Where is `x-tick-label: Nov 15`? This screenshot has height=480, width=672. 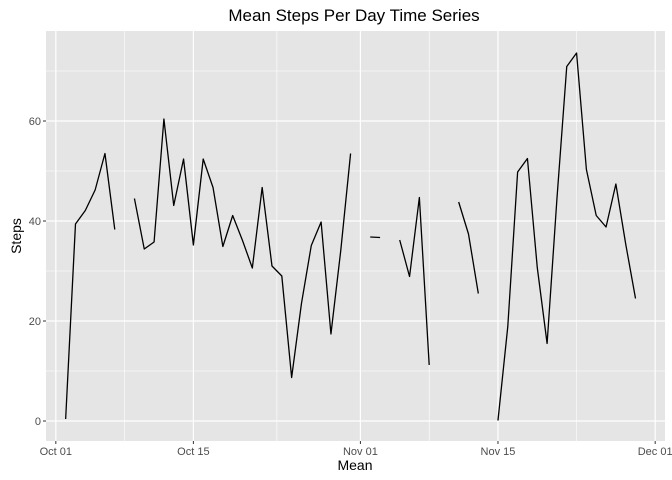 x-tick-label: Nov 15 is located at coordinates (498, 452).